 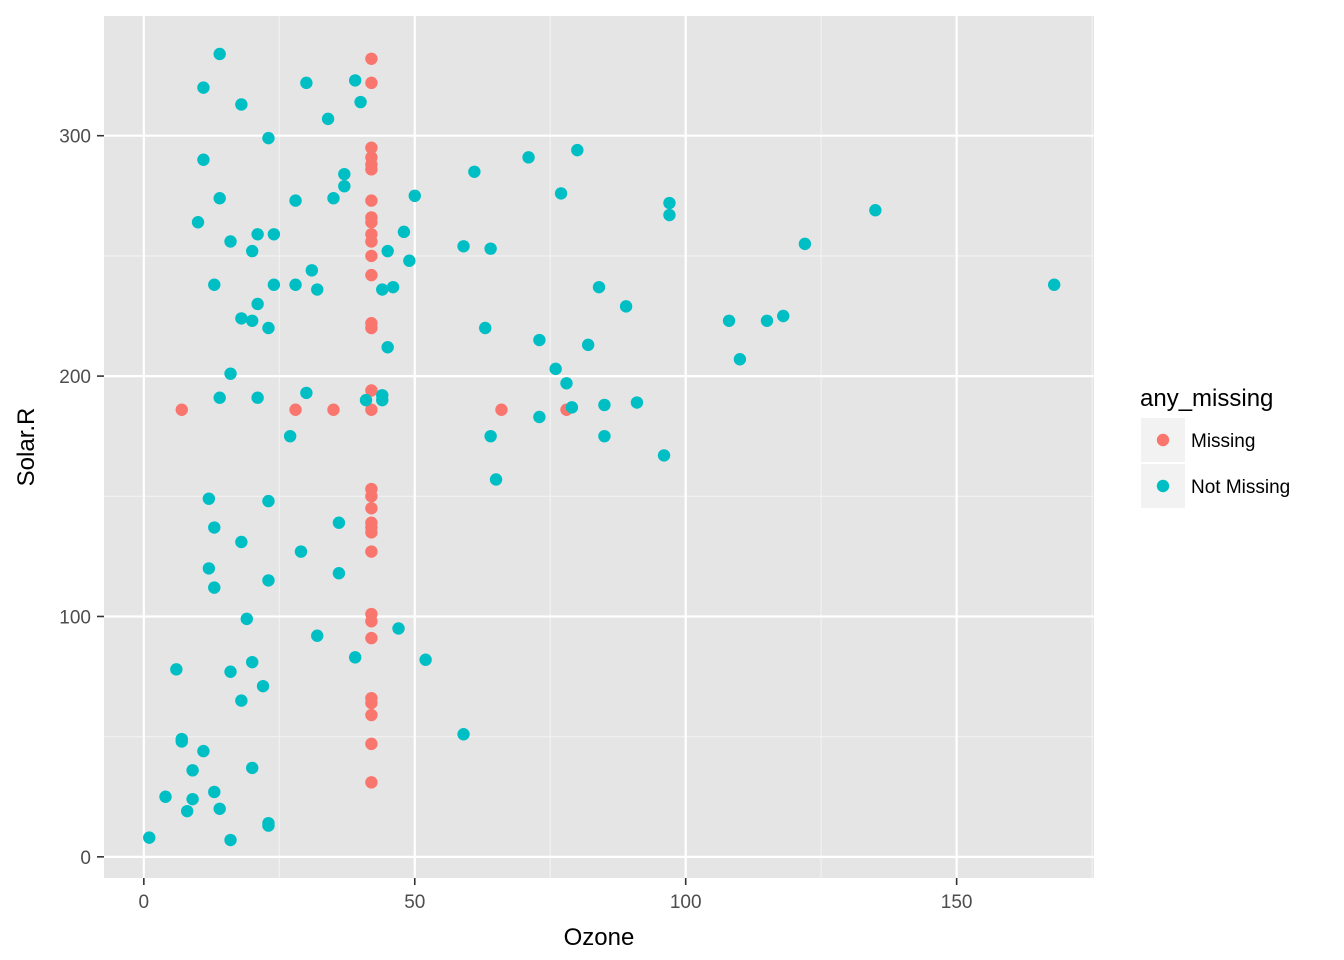 I want to click on legend-label: Missing, so click(x=1223, y=441).